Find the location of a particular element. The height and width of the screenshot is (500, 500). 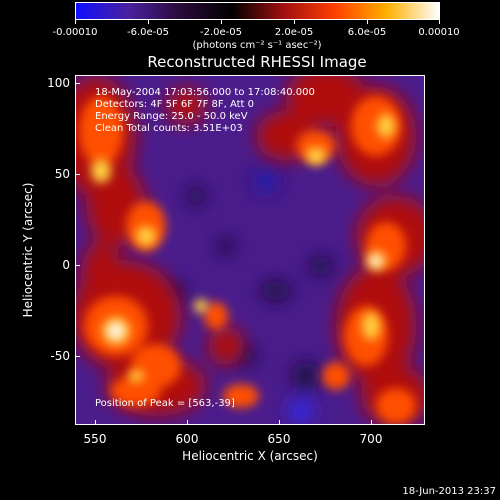

y-tick-label: 0 is located at coordinates (66, 265).